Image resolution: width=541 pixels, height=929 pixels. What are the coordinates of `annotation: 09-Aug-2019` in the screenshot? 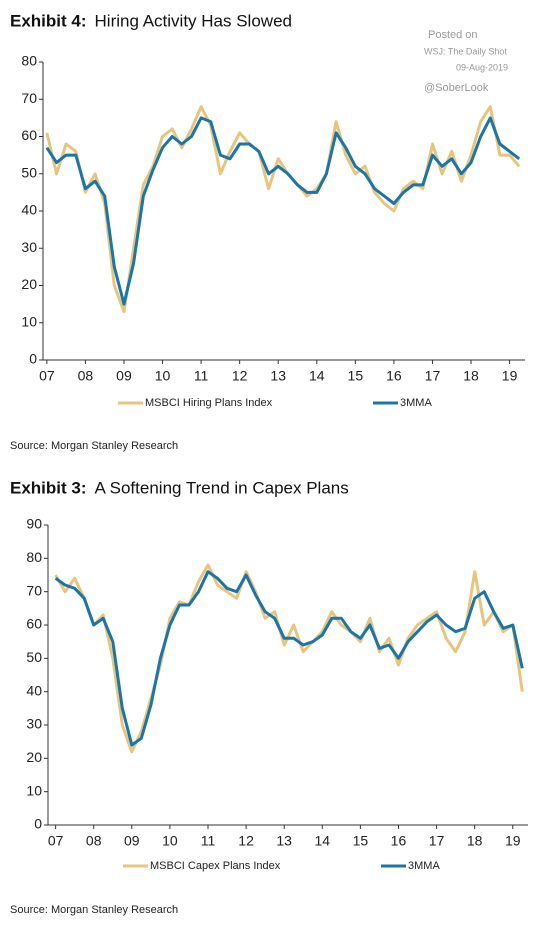 It's located at (482, 67).